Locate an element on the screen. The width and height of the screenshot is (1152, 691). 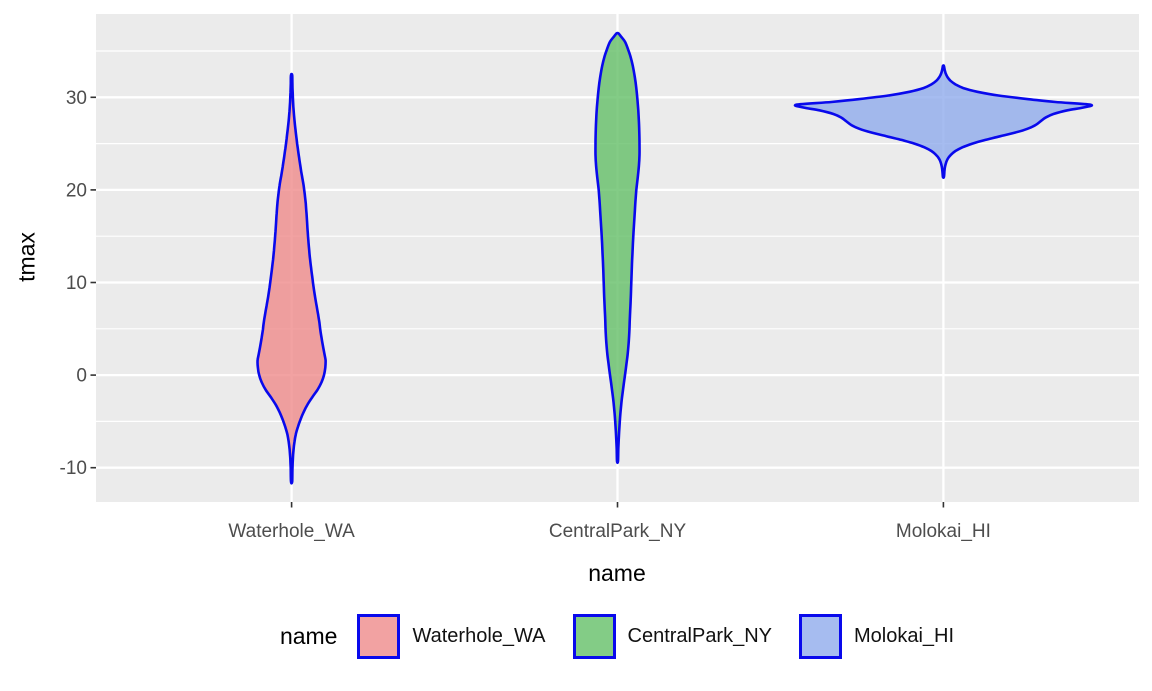
legend-item-centralpark_ny: CentralPark_NY is located at coordinates (672, 636).